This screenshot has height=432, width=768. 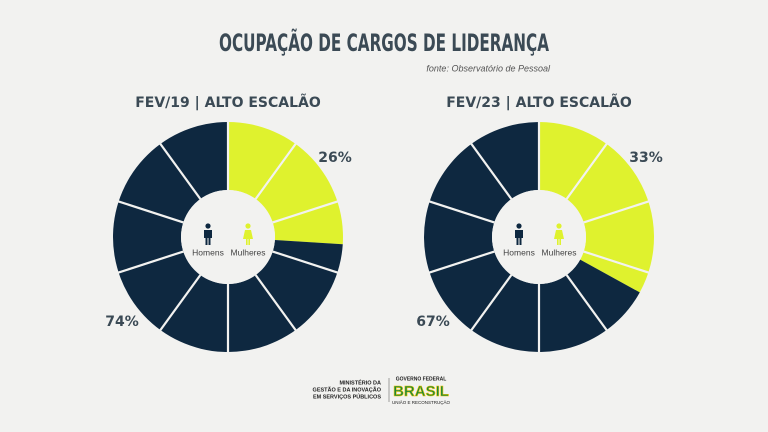 I want to click on value-label: 74%, so click(x=122, y=322).